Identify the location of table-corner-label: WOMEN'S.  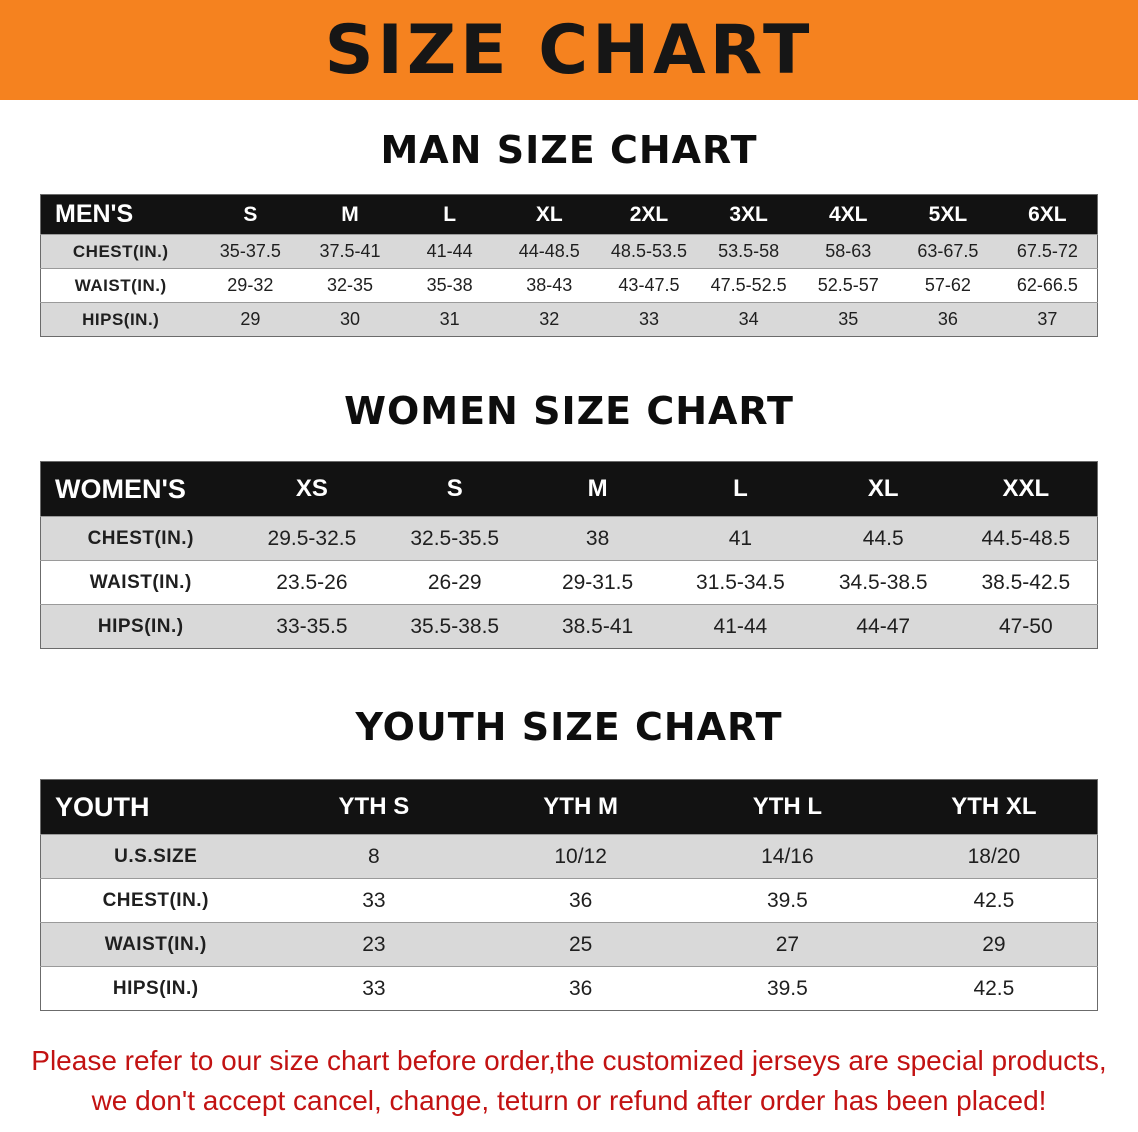
(140, 489).